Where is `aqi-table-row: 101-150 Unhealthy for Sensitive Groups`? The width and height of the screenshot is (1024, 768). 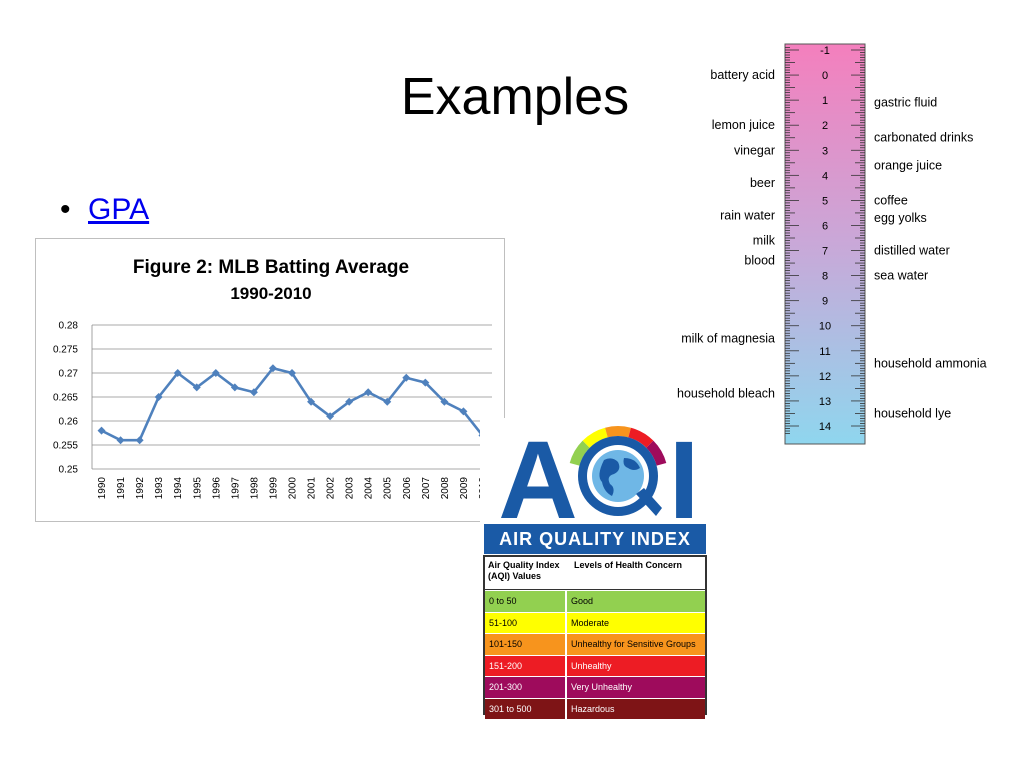
aqi-table-row: 101-150 Unhealthy for Sensitive Groups is located at coordinates (595, 644).